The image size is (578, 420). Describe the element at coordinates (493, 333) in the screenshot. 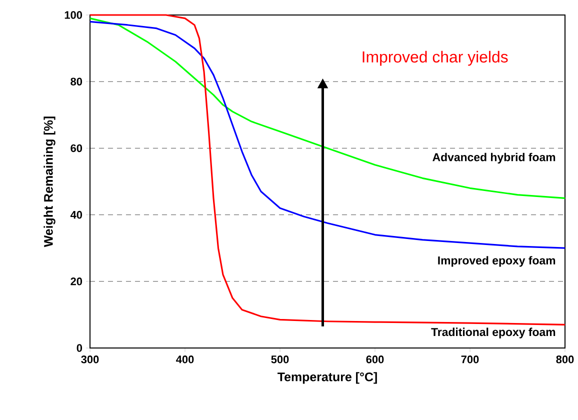

I see `series-label: Traditional epoxy foam` at that location.